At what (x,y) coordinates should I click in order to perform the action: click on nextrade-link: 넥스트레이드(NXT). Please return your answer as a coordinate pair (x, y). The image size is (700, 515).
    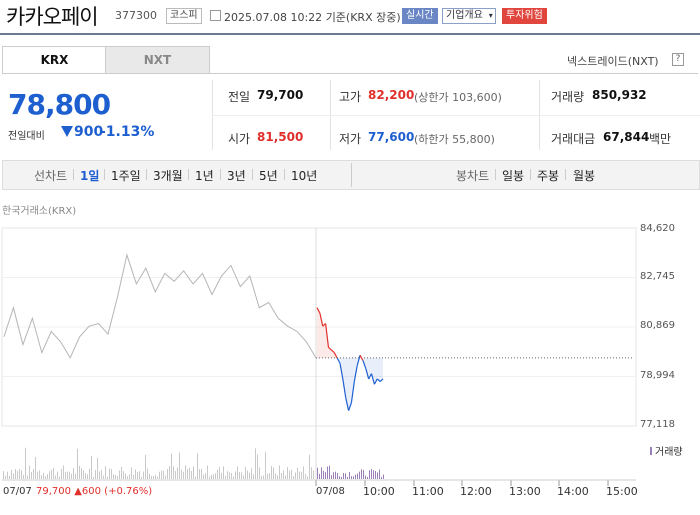
    Looking at the image, I should click on (613, 61).